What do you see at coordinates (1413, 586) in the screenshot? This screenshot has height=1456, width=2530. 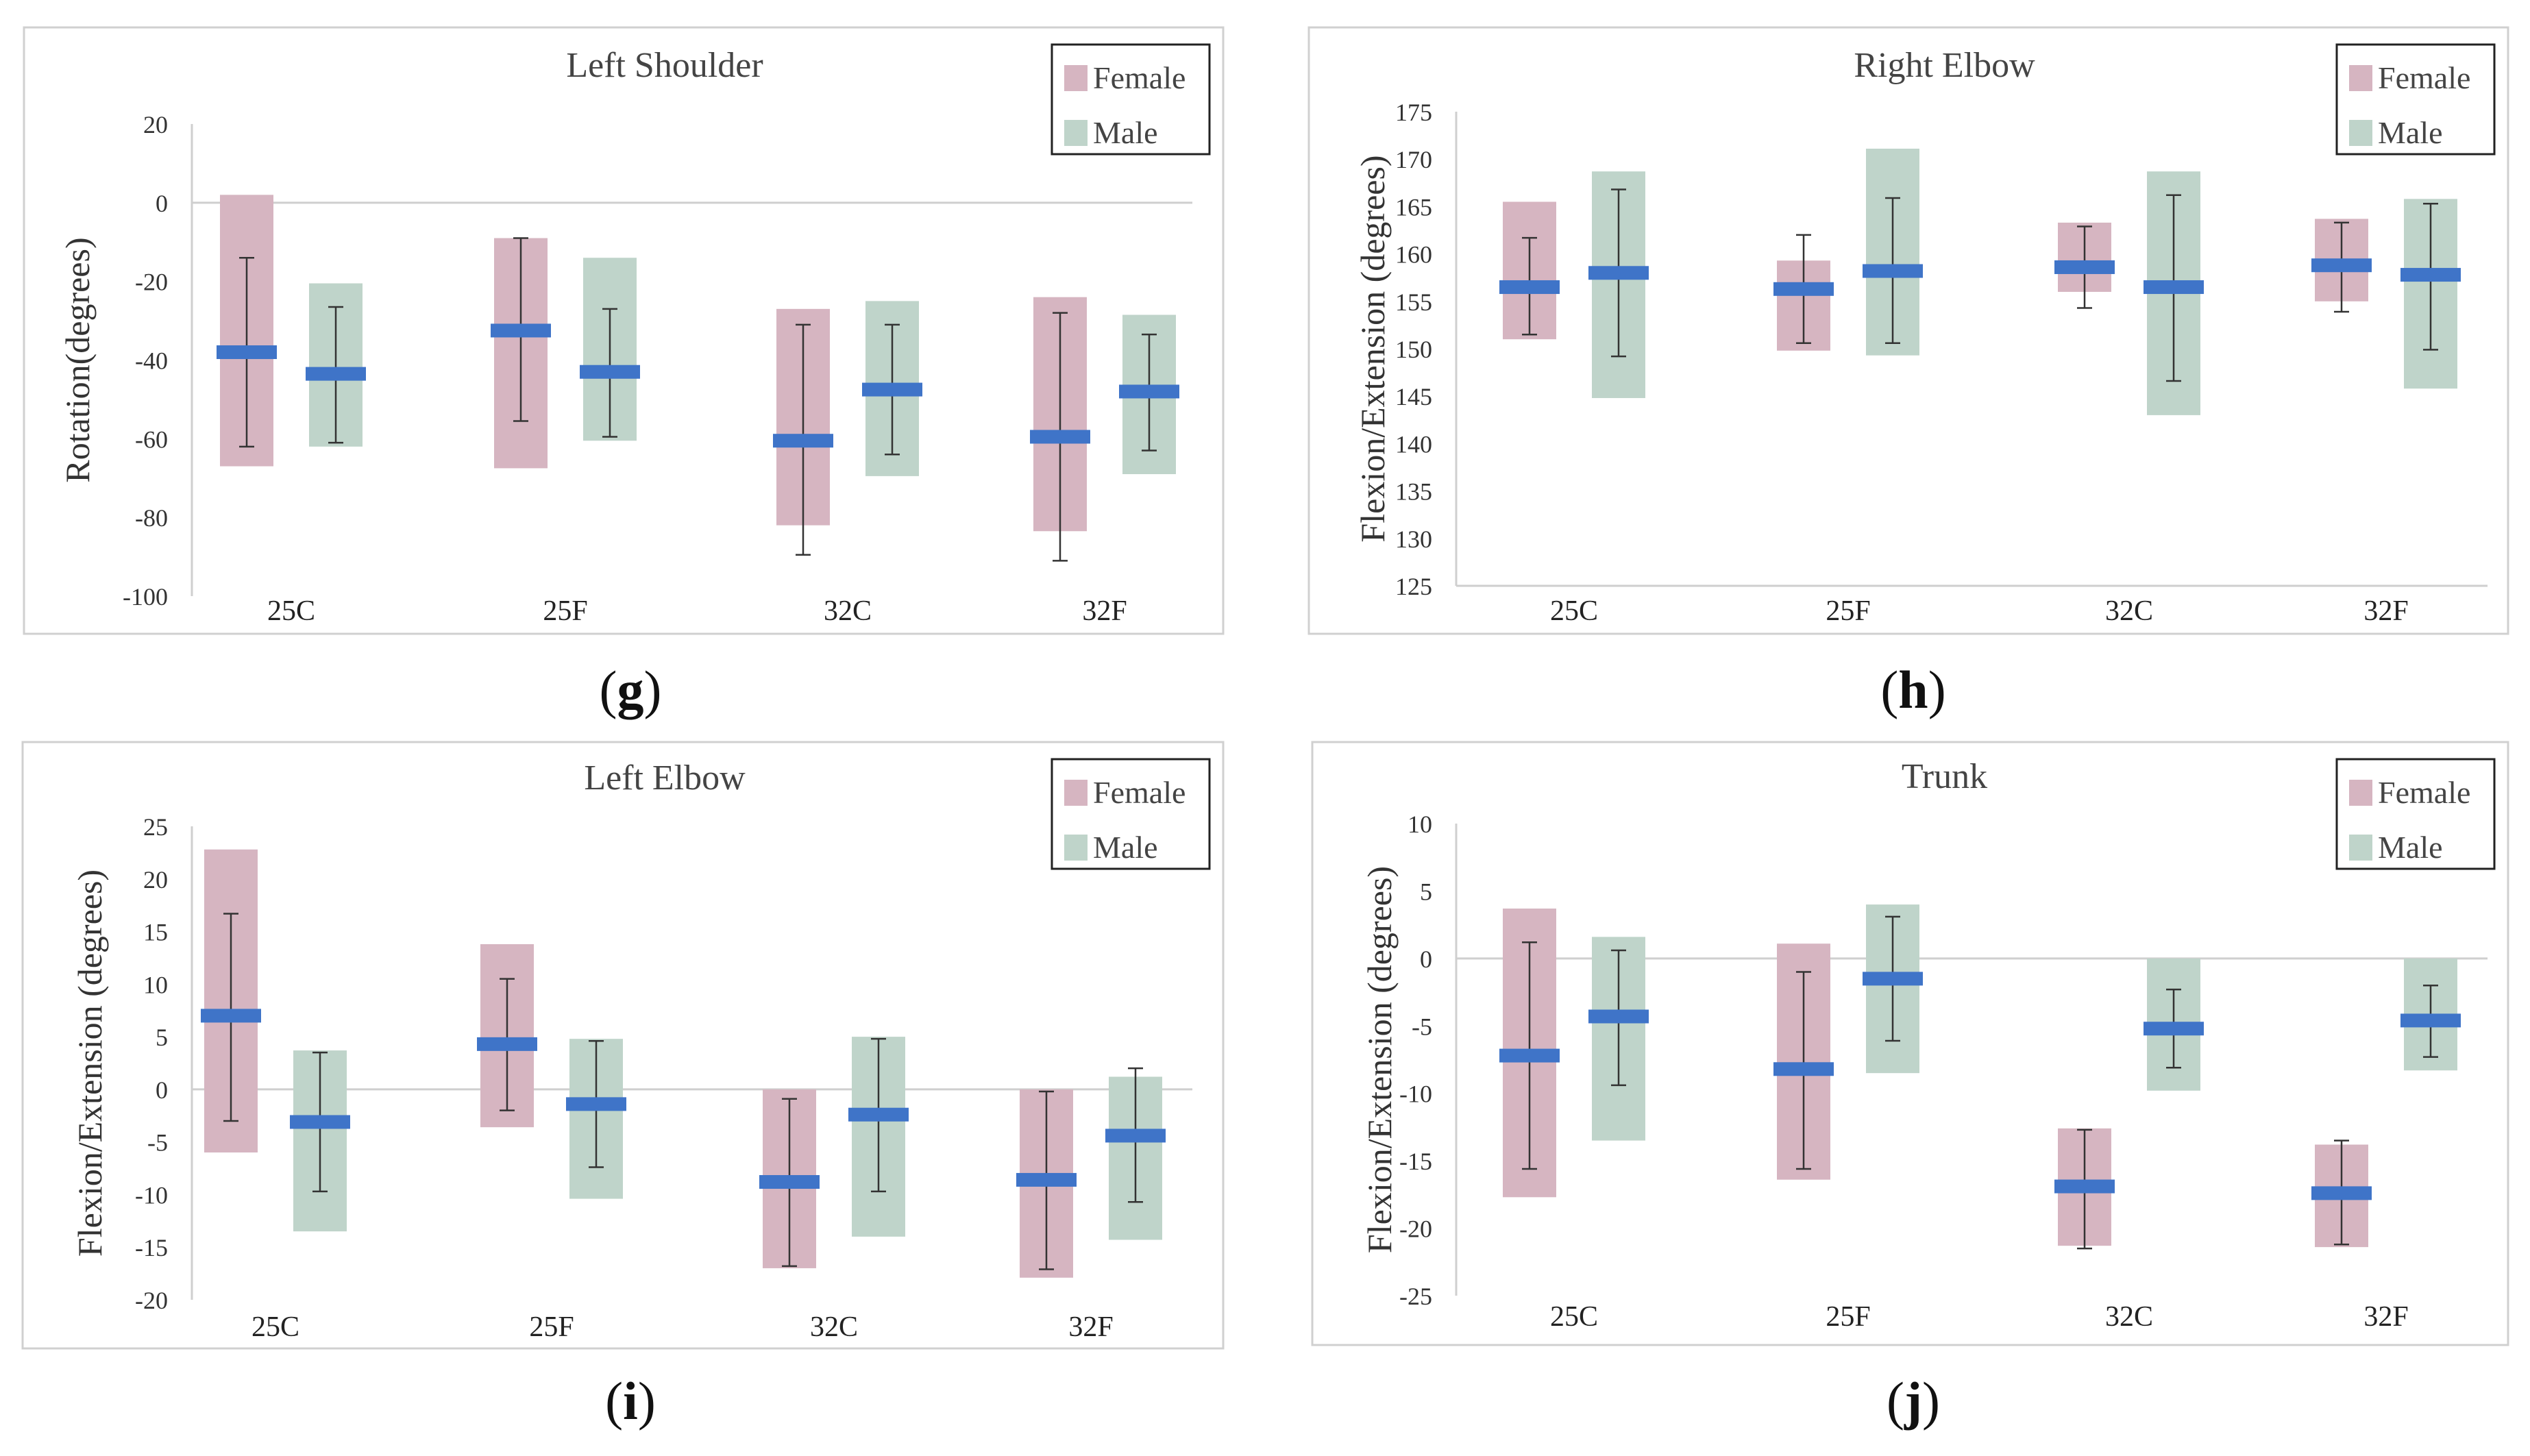 I see `y-tick-label: 125` at bounding box center [1413, 586].